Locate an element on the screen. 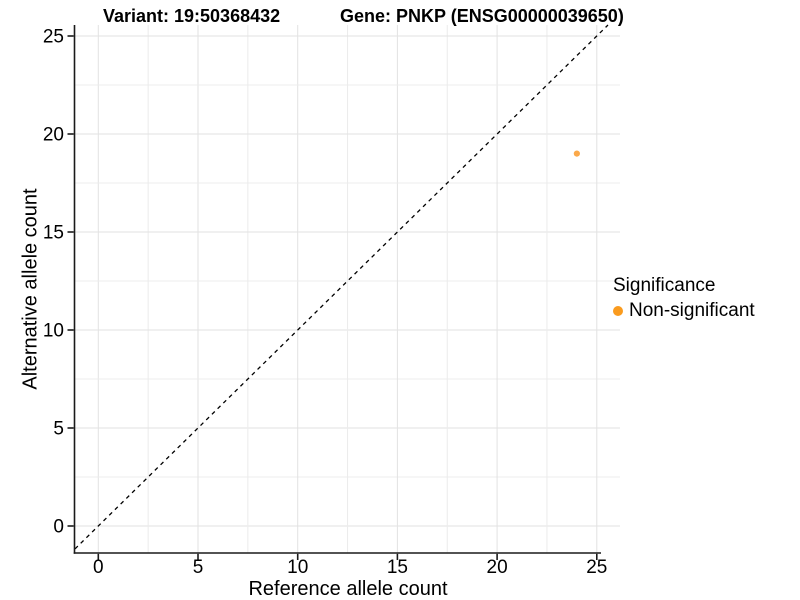  y-axis-title: Alternative allele count is located at coordinates (30, 289).